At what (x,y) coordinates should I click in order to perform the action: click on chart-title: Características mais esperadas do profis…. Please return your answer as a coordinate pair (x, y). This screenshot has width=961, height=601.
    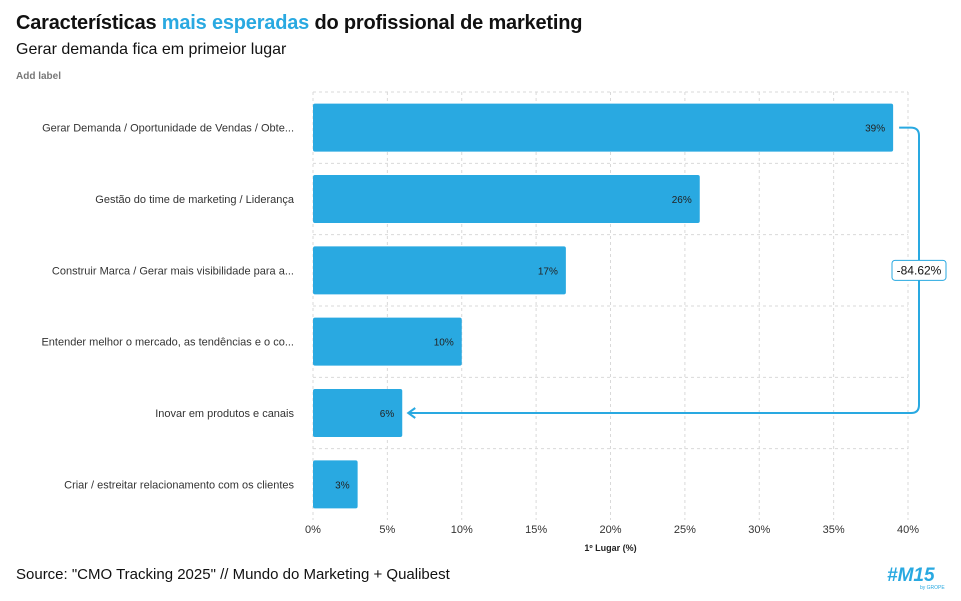
    Looking at the image, I should click on (299, 23).